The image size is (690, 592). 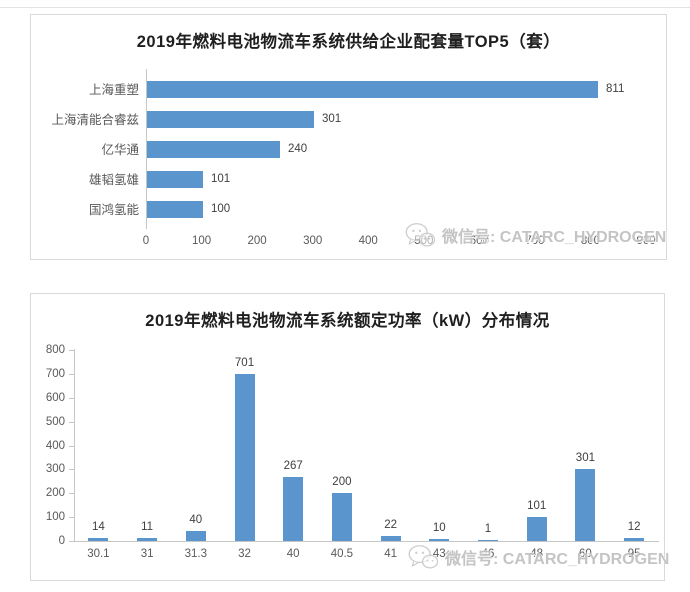 What do you see at coordinates (535, 241) in the screenshot?
I see `x-tick-label: 700` at bounding box center [535, 241].